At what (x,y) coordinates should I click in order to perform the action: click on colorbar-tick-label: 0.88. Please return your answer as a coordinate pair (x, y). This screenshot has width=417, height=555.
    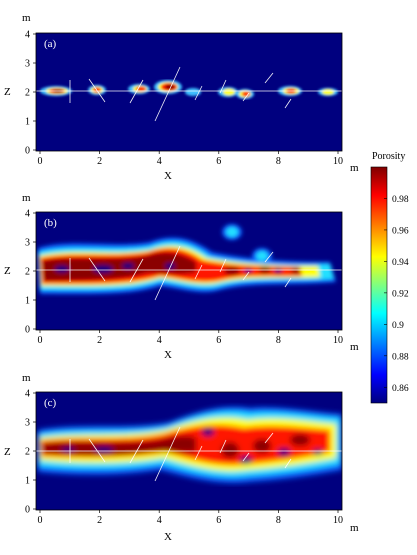
    Looking at the image, I should click on (400, 357).